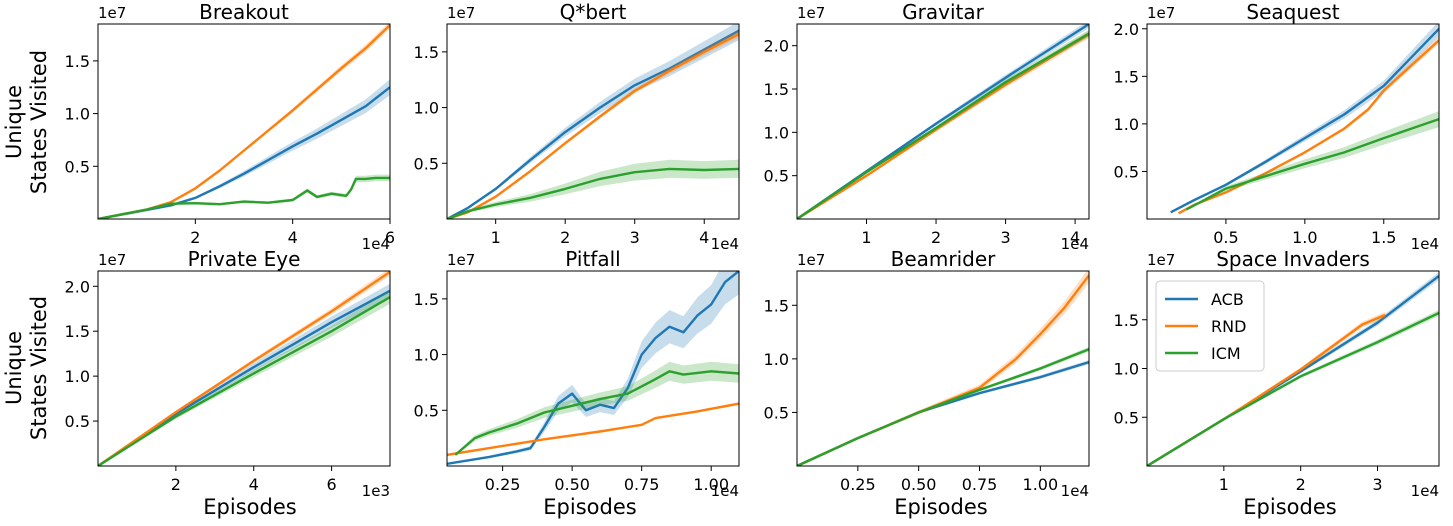  I want to click on xtick-label-pitfall-2: 0.75, so click(642, 484).